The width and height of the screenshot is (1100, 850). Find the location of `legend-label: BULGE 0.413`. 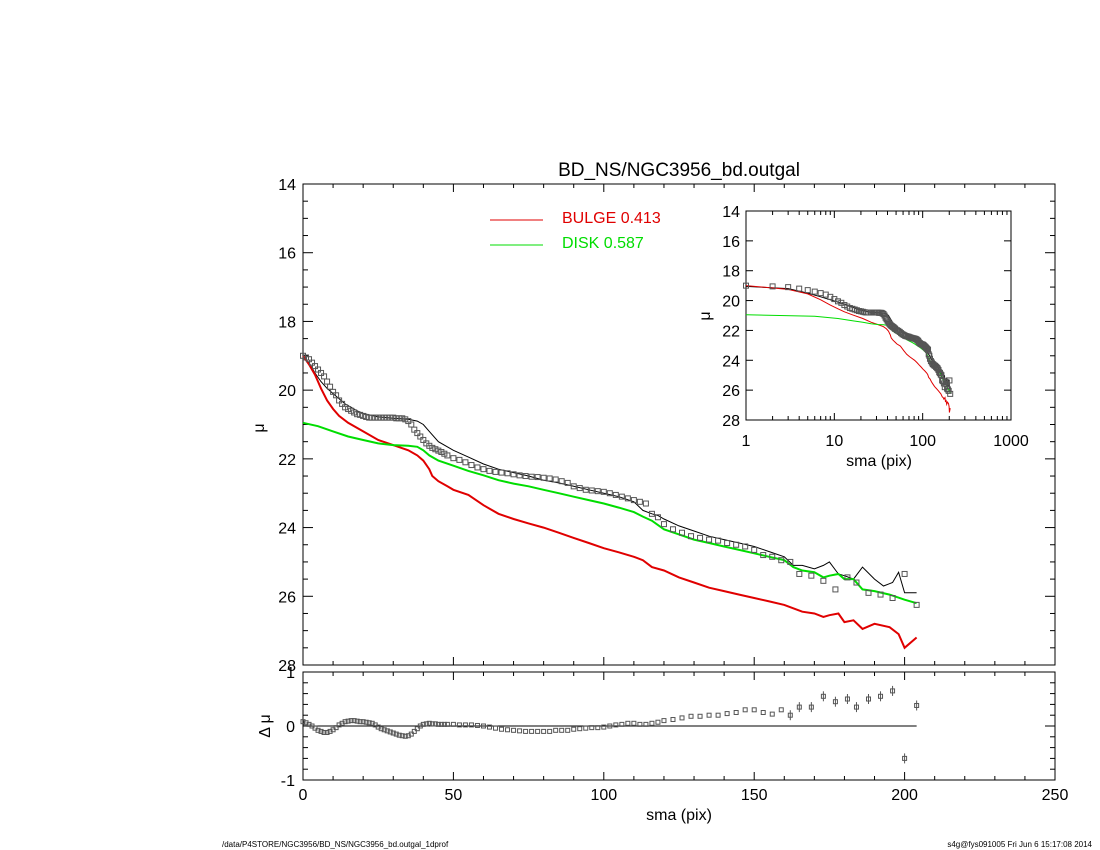

legend-label: BULGE 0.413 is located at coordinates (611, 218).